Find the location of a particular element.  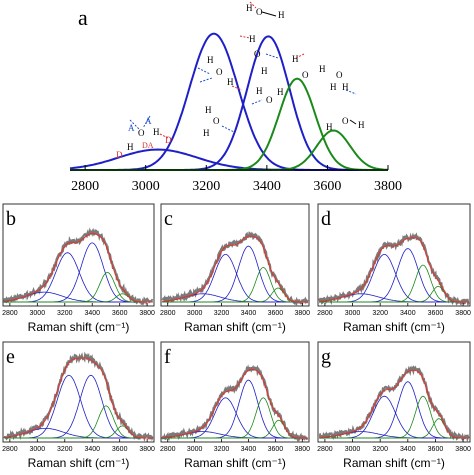

water-molecule-icon: H O H is located at coordinates (345, 124).